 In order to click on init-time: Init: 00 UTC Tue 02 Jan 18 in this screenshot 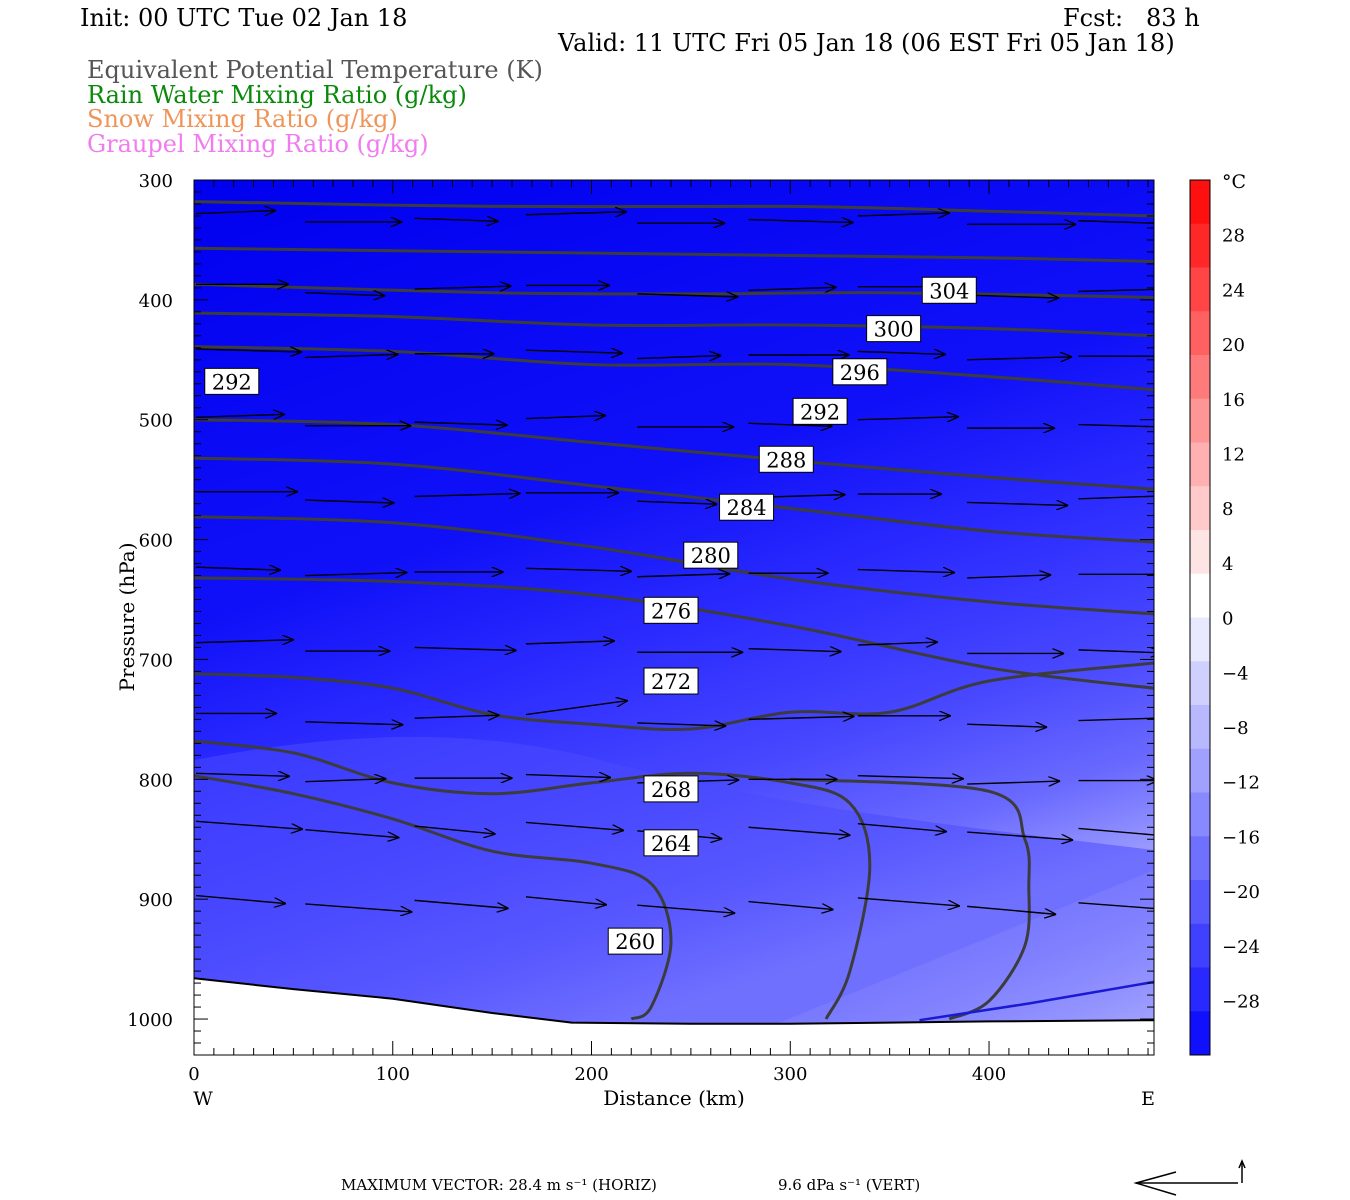, I will do `click(244, 18)`.